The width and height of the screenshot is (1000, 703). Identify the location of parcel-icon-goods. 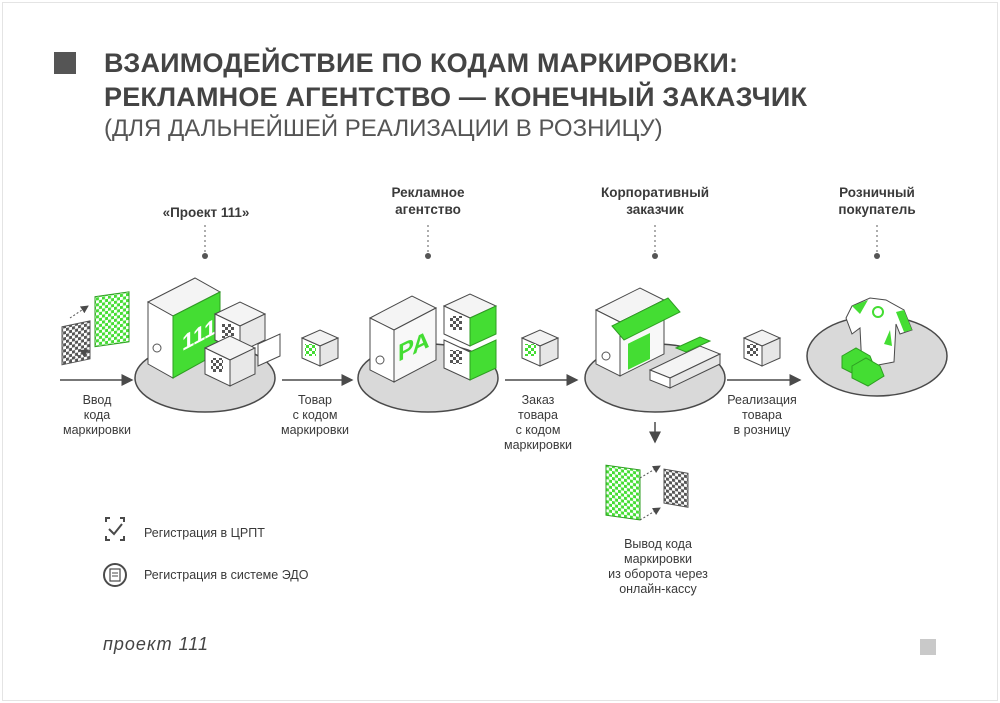
(320, 348).